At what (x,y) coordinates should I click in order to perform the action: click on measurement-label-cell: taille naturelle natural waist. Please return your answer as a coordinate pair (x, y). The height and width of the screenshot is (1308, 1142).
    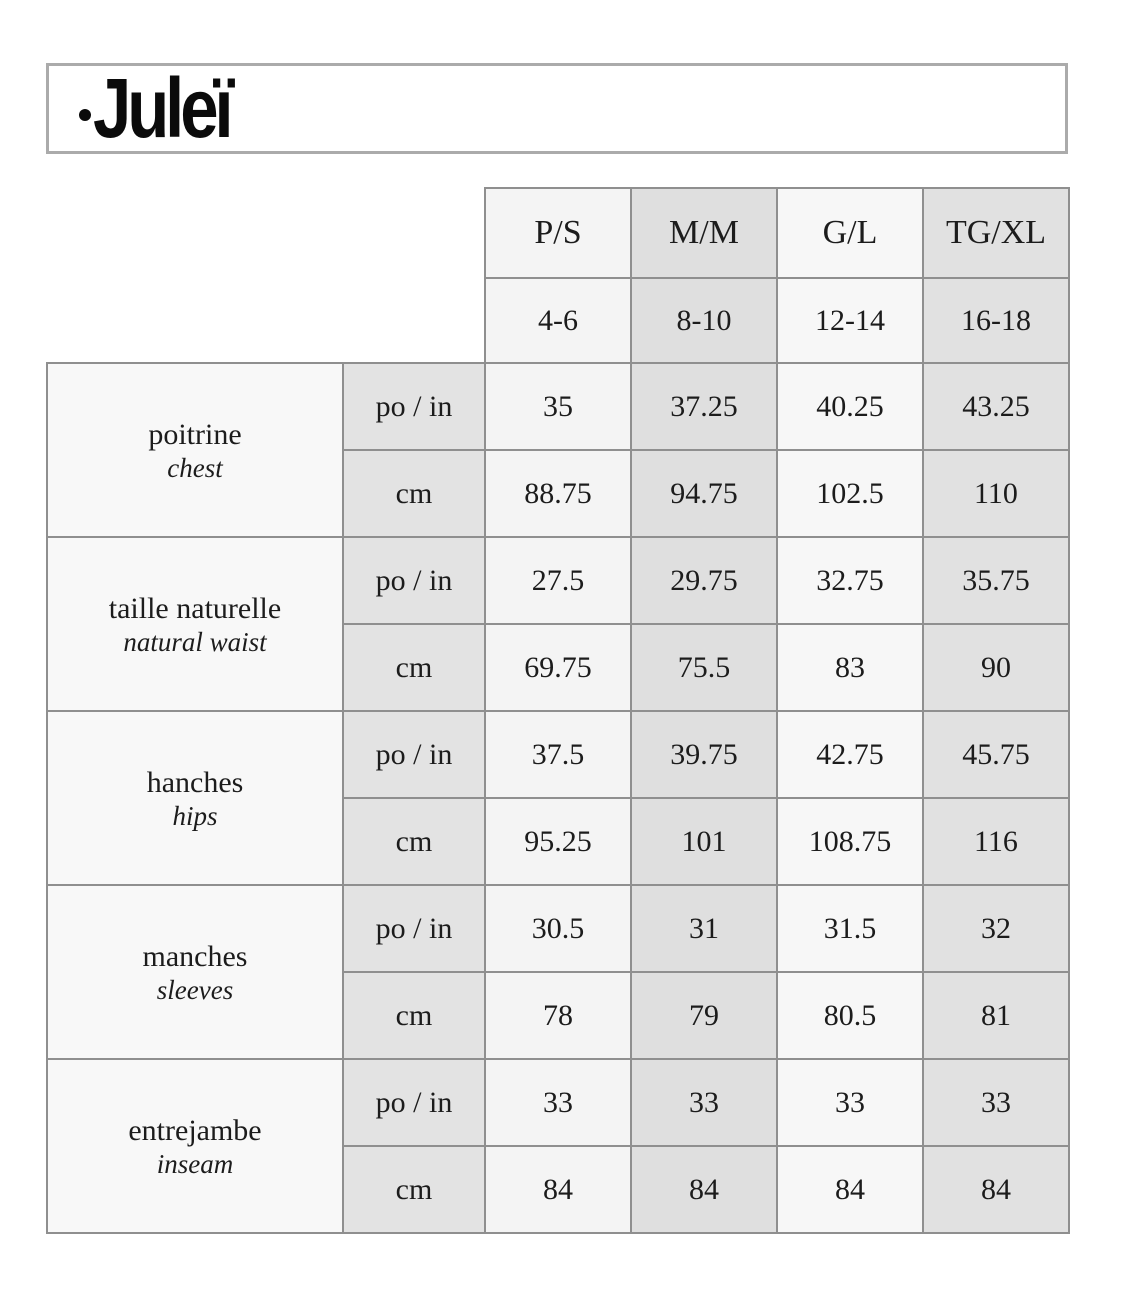
    Looking at the image, I should click on (195, 624).